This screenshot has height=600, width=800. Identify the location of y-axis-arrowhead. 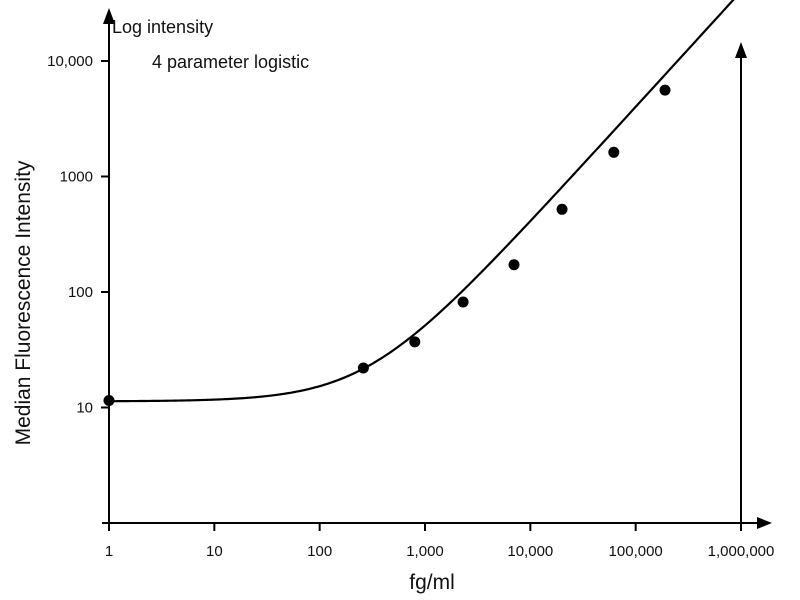
(109, 16).